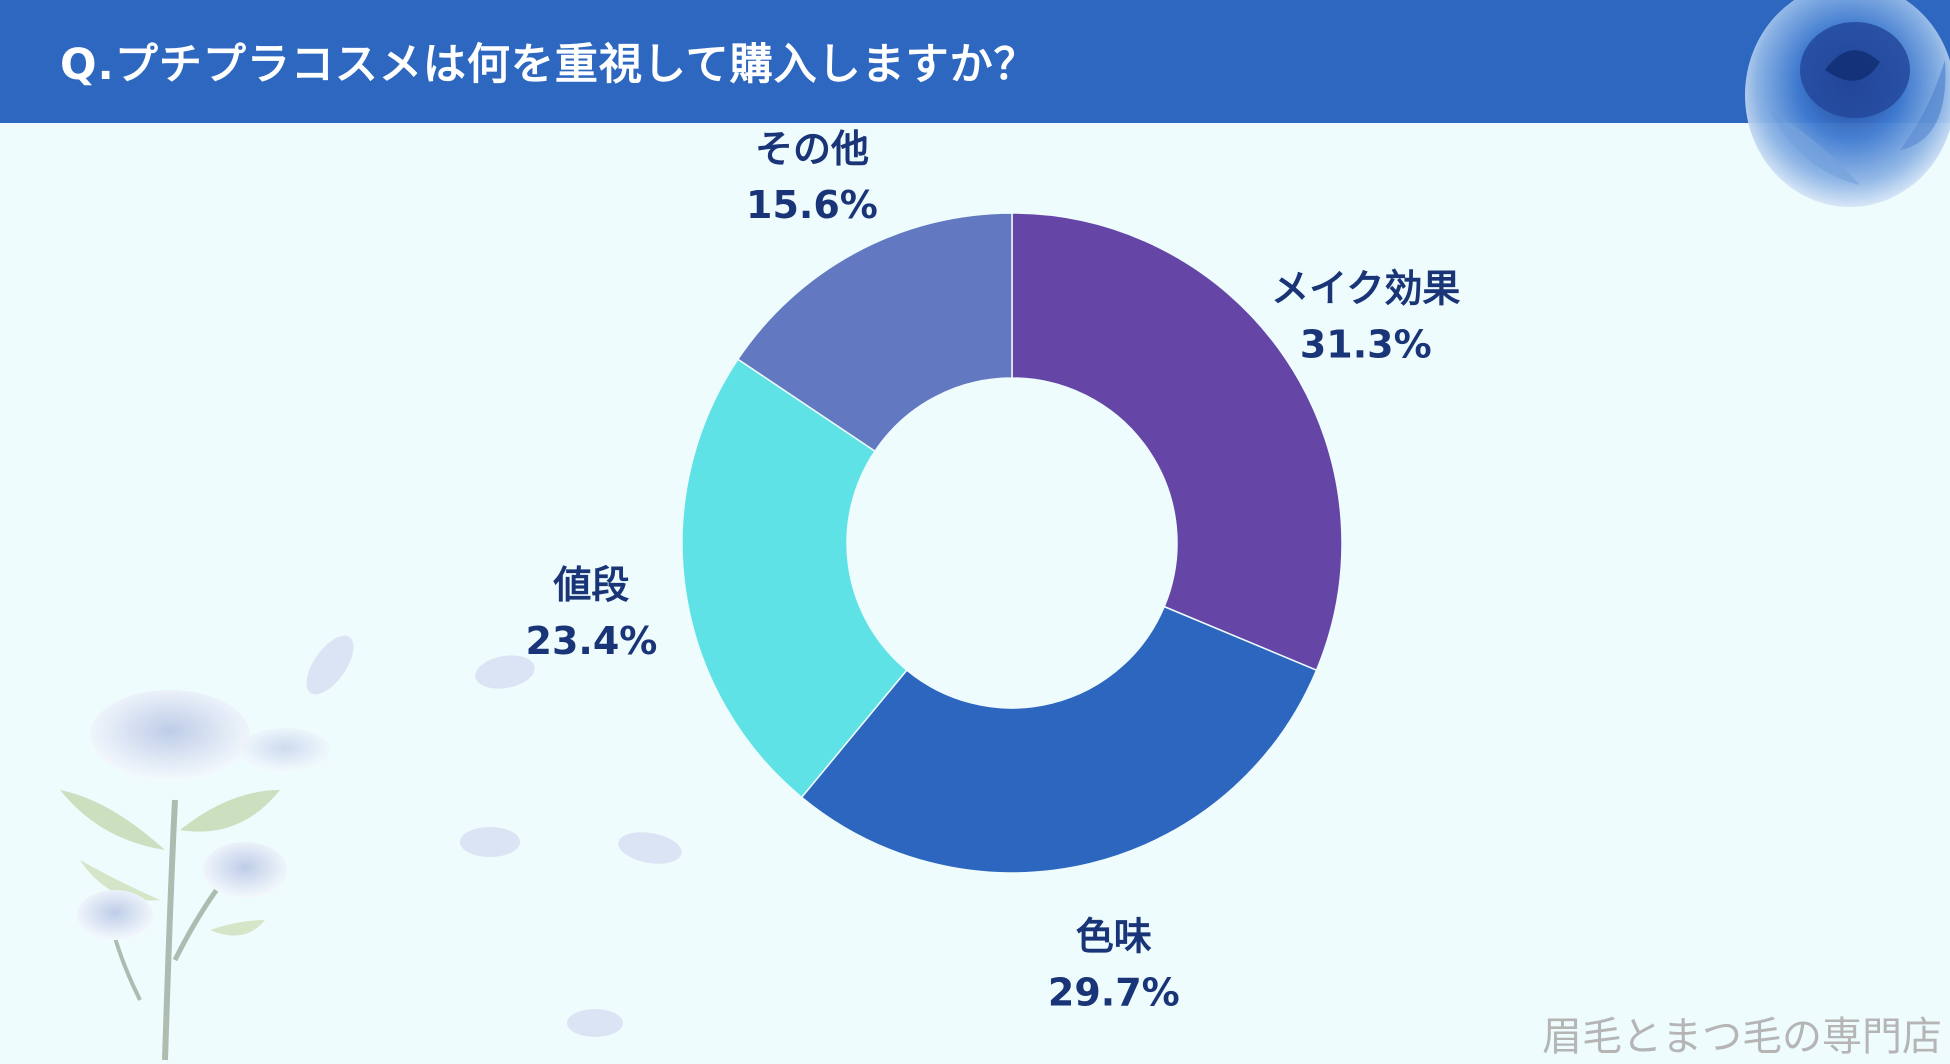 Image resolution: width=1950 pixels, height=1064 pixels. Describe the element at coordinates (1742, 1037) in the screenshot. I see `brand-footer: 眉毛とまつ毛の専門店` at that location.